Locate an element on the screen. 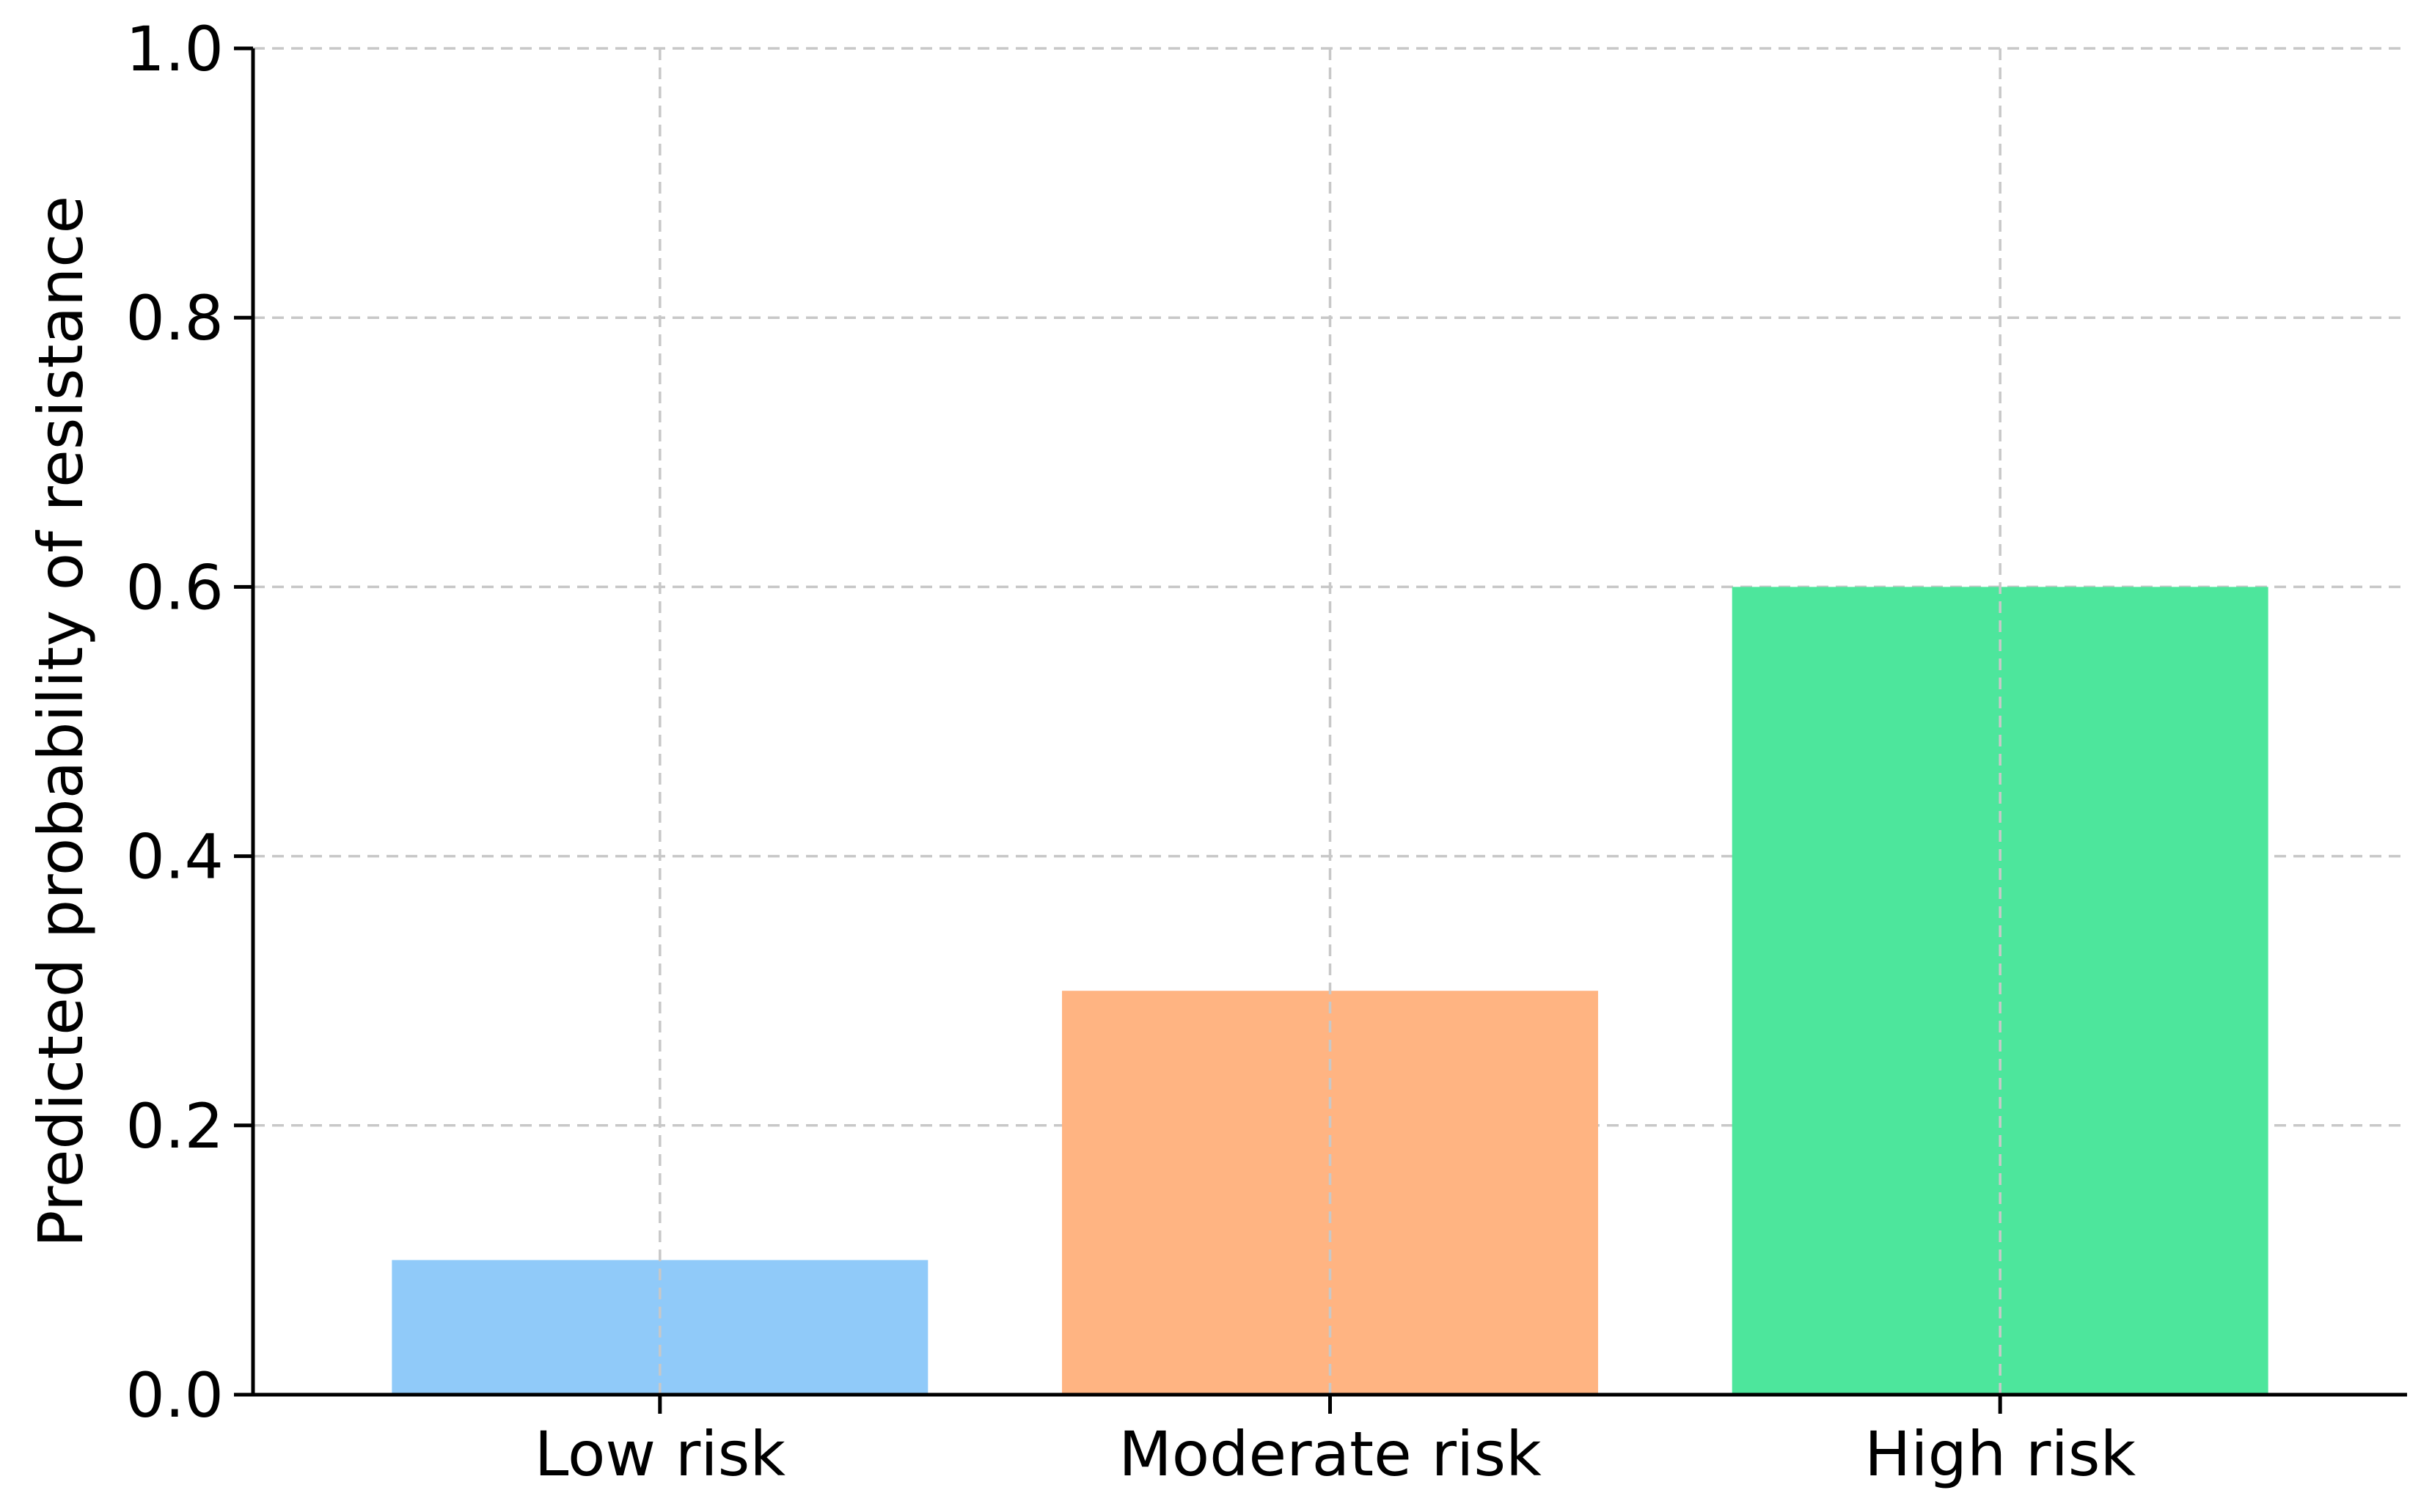  y-axis-label: Predicted probability of resistance is located at coordinates (61, 721).